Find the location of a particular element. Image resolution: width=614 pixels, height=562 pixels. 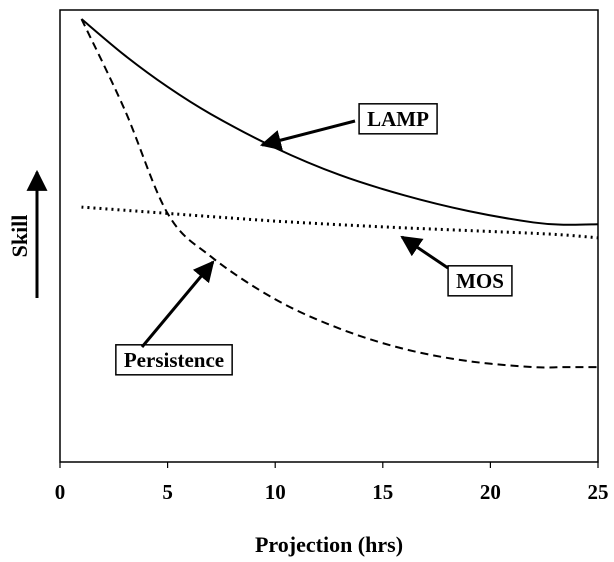

annotation-label: LAMP is located at coordinates (398, 119).